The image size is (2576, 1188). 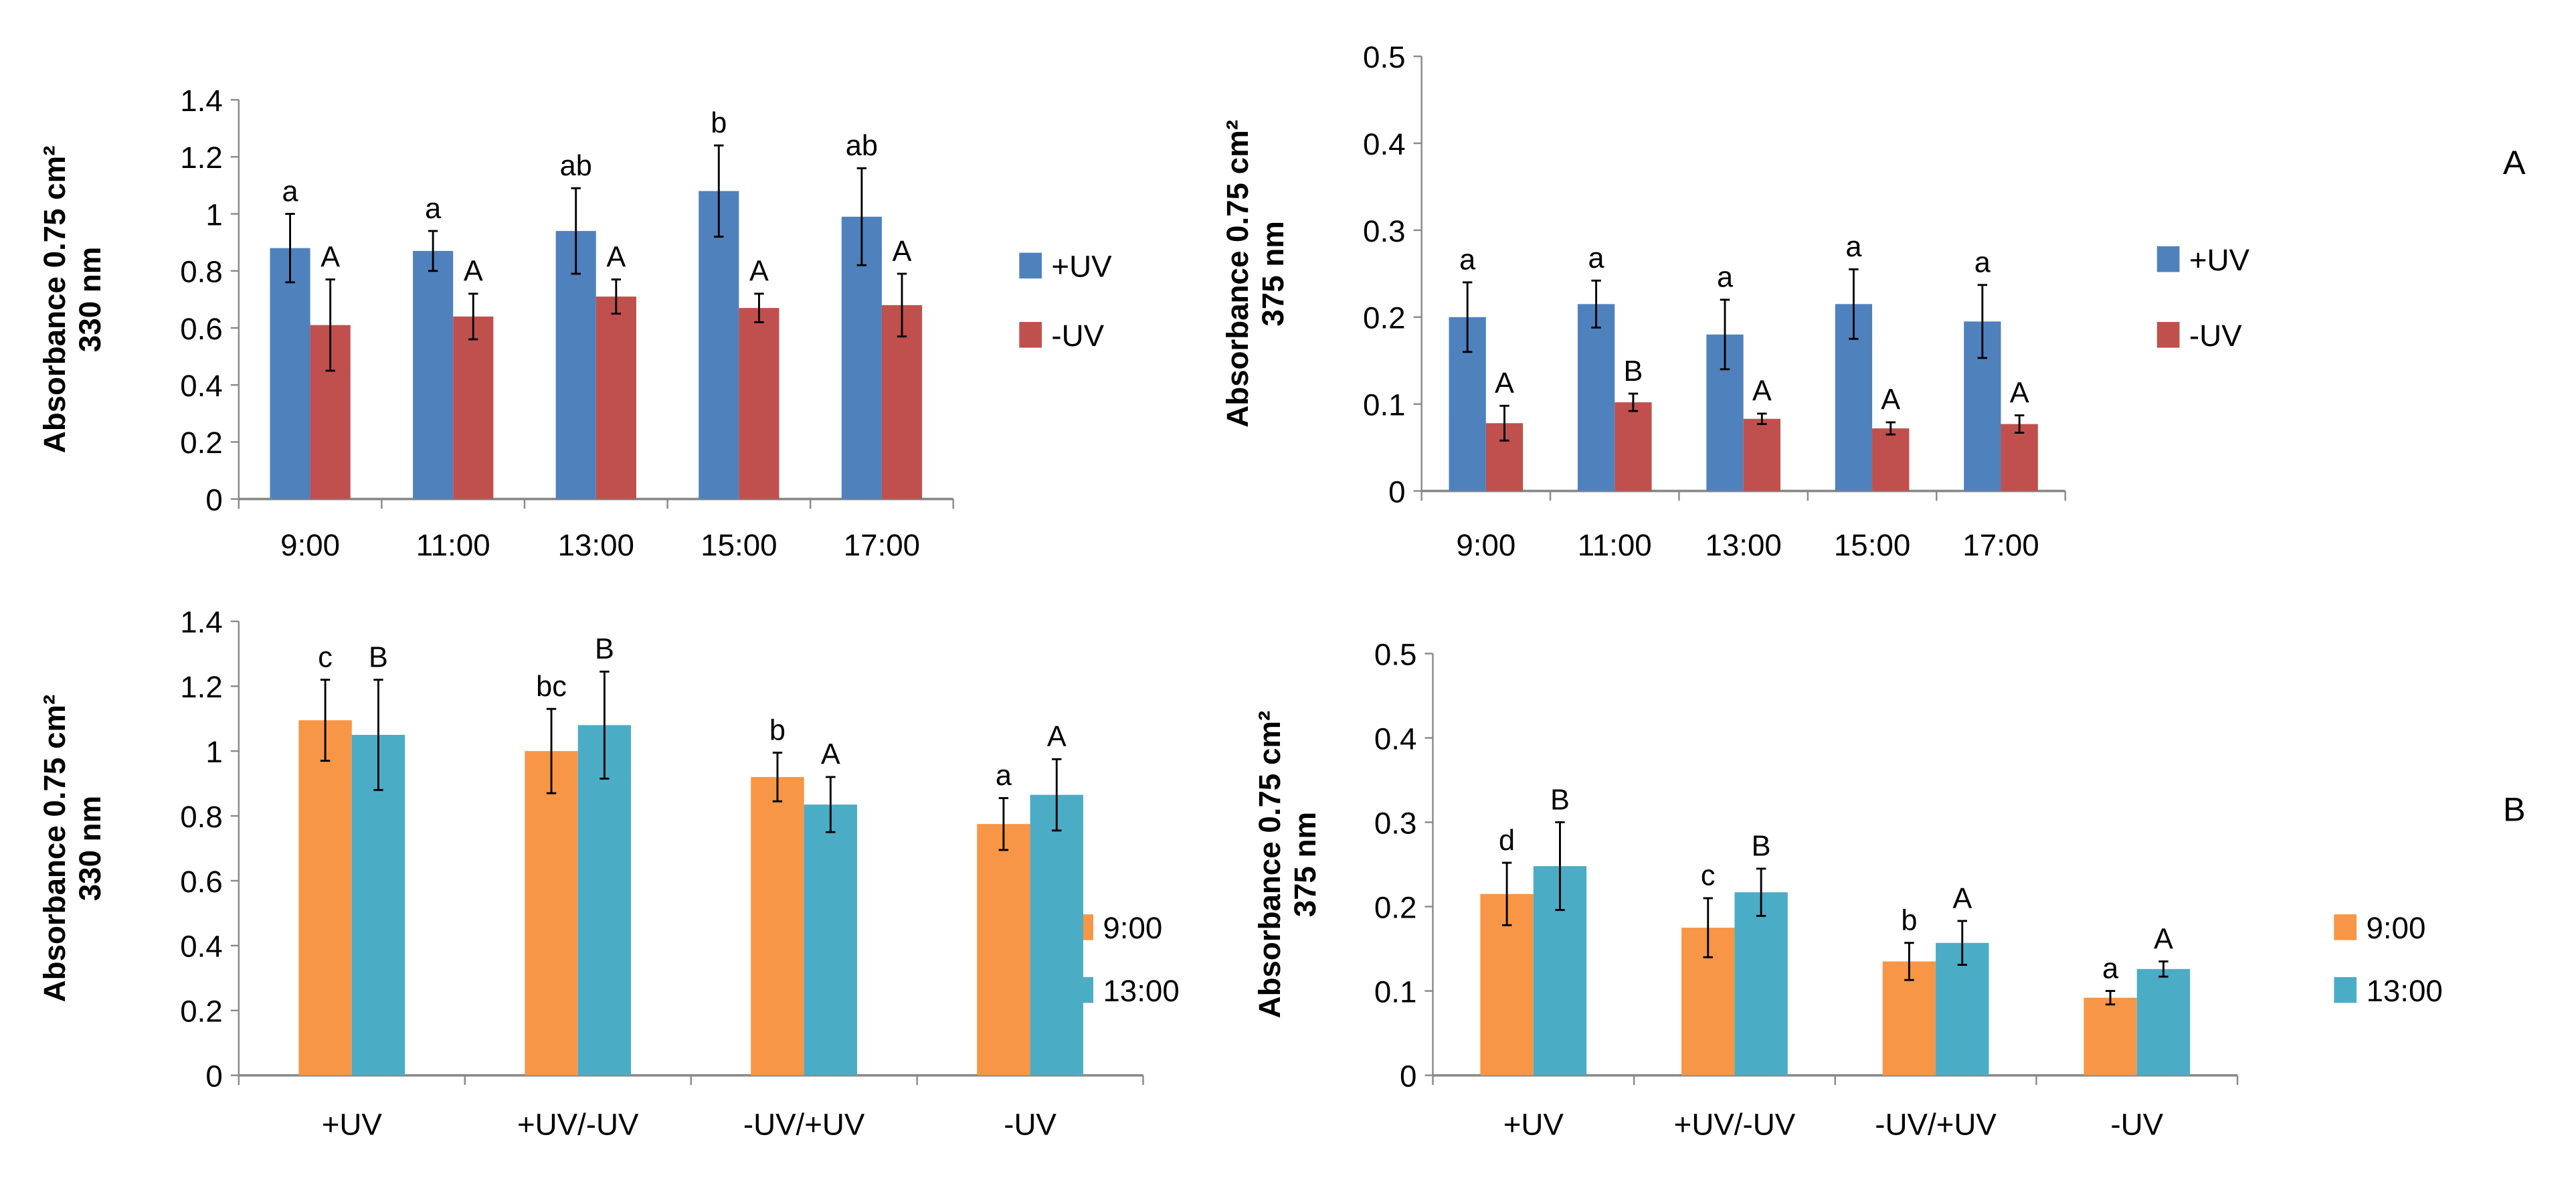 What do you see at coordinates (213, 752) in the screenshot?
I see `y-tick-label: 1` at bounding box center [213, 752].